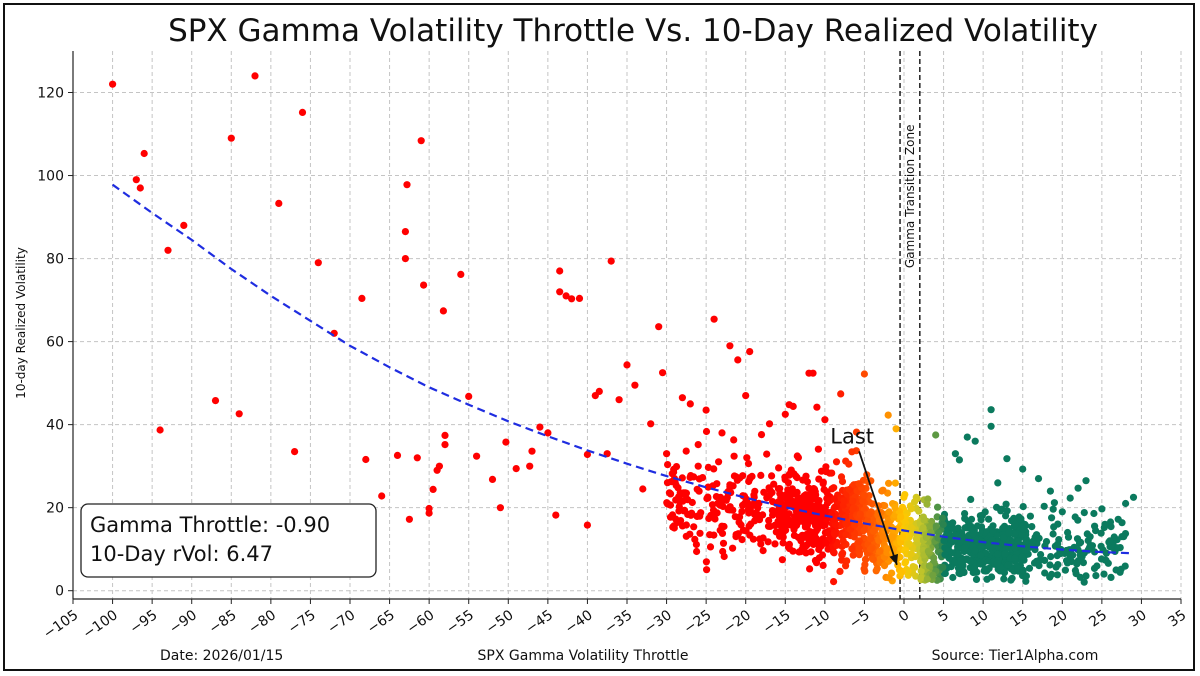 The width and height of the screenshot is (1200, 676). What do you see at coordinates (55, 343) in the screenshot?
I see `y-tick-label: 60` at bounding box center [55, 343].